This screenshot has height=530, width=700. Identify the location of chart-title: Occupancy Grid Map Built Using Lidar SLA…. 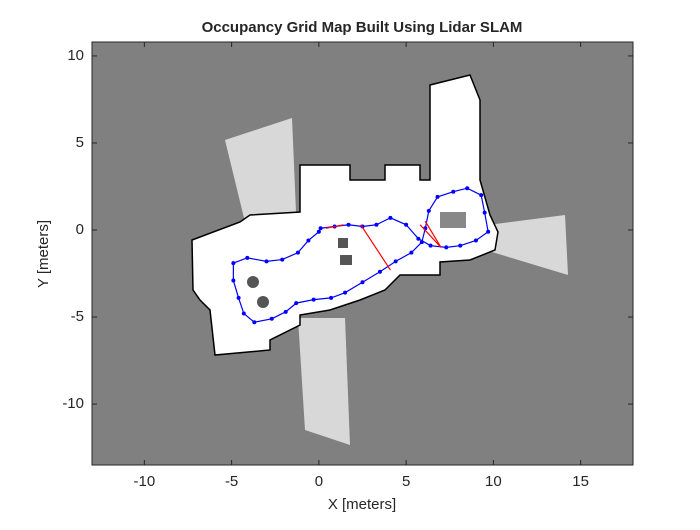
(362, 27).